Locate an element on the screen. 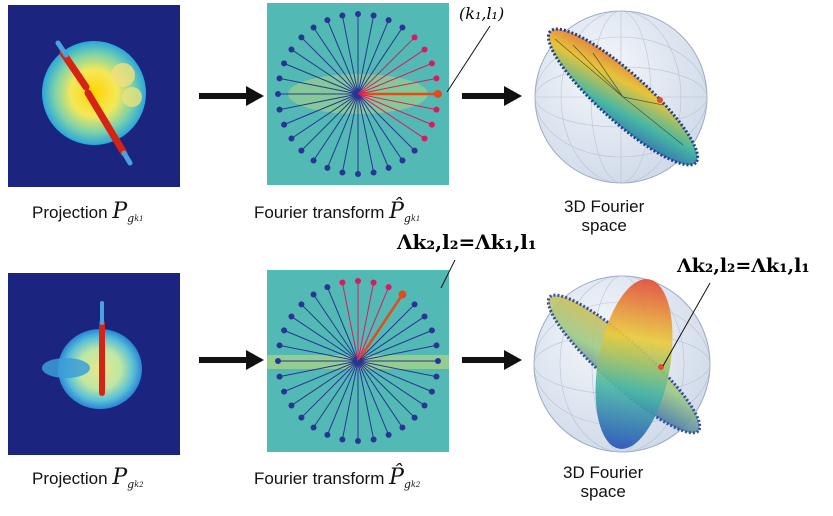  projection-subsub-index: 2 is located at coordinates (141, 485).